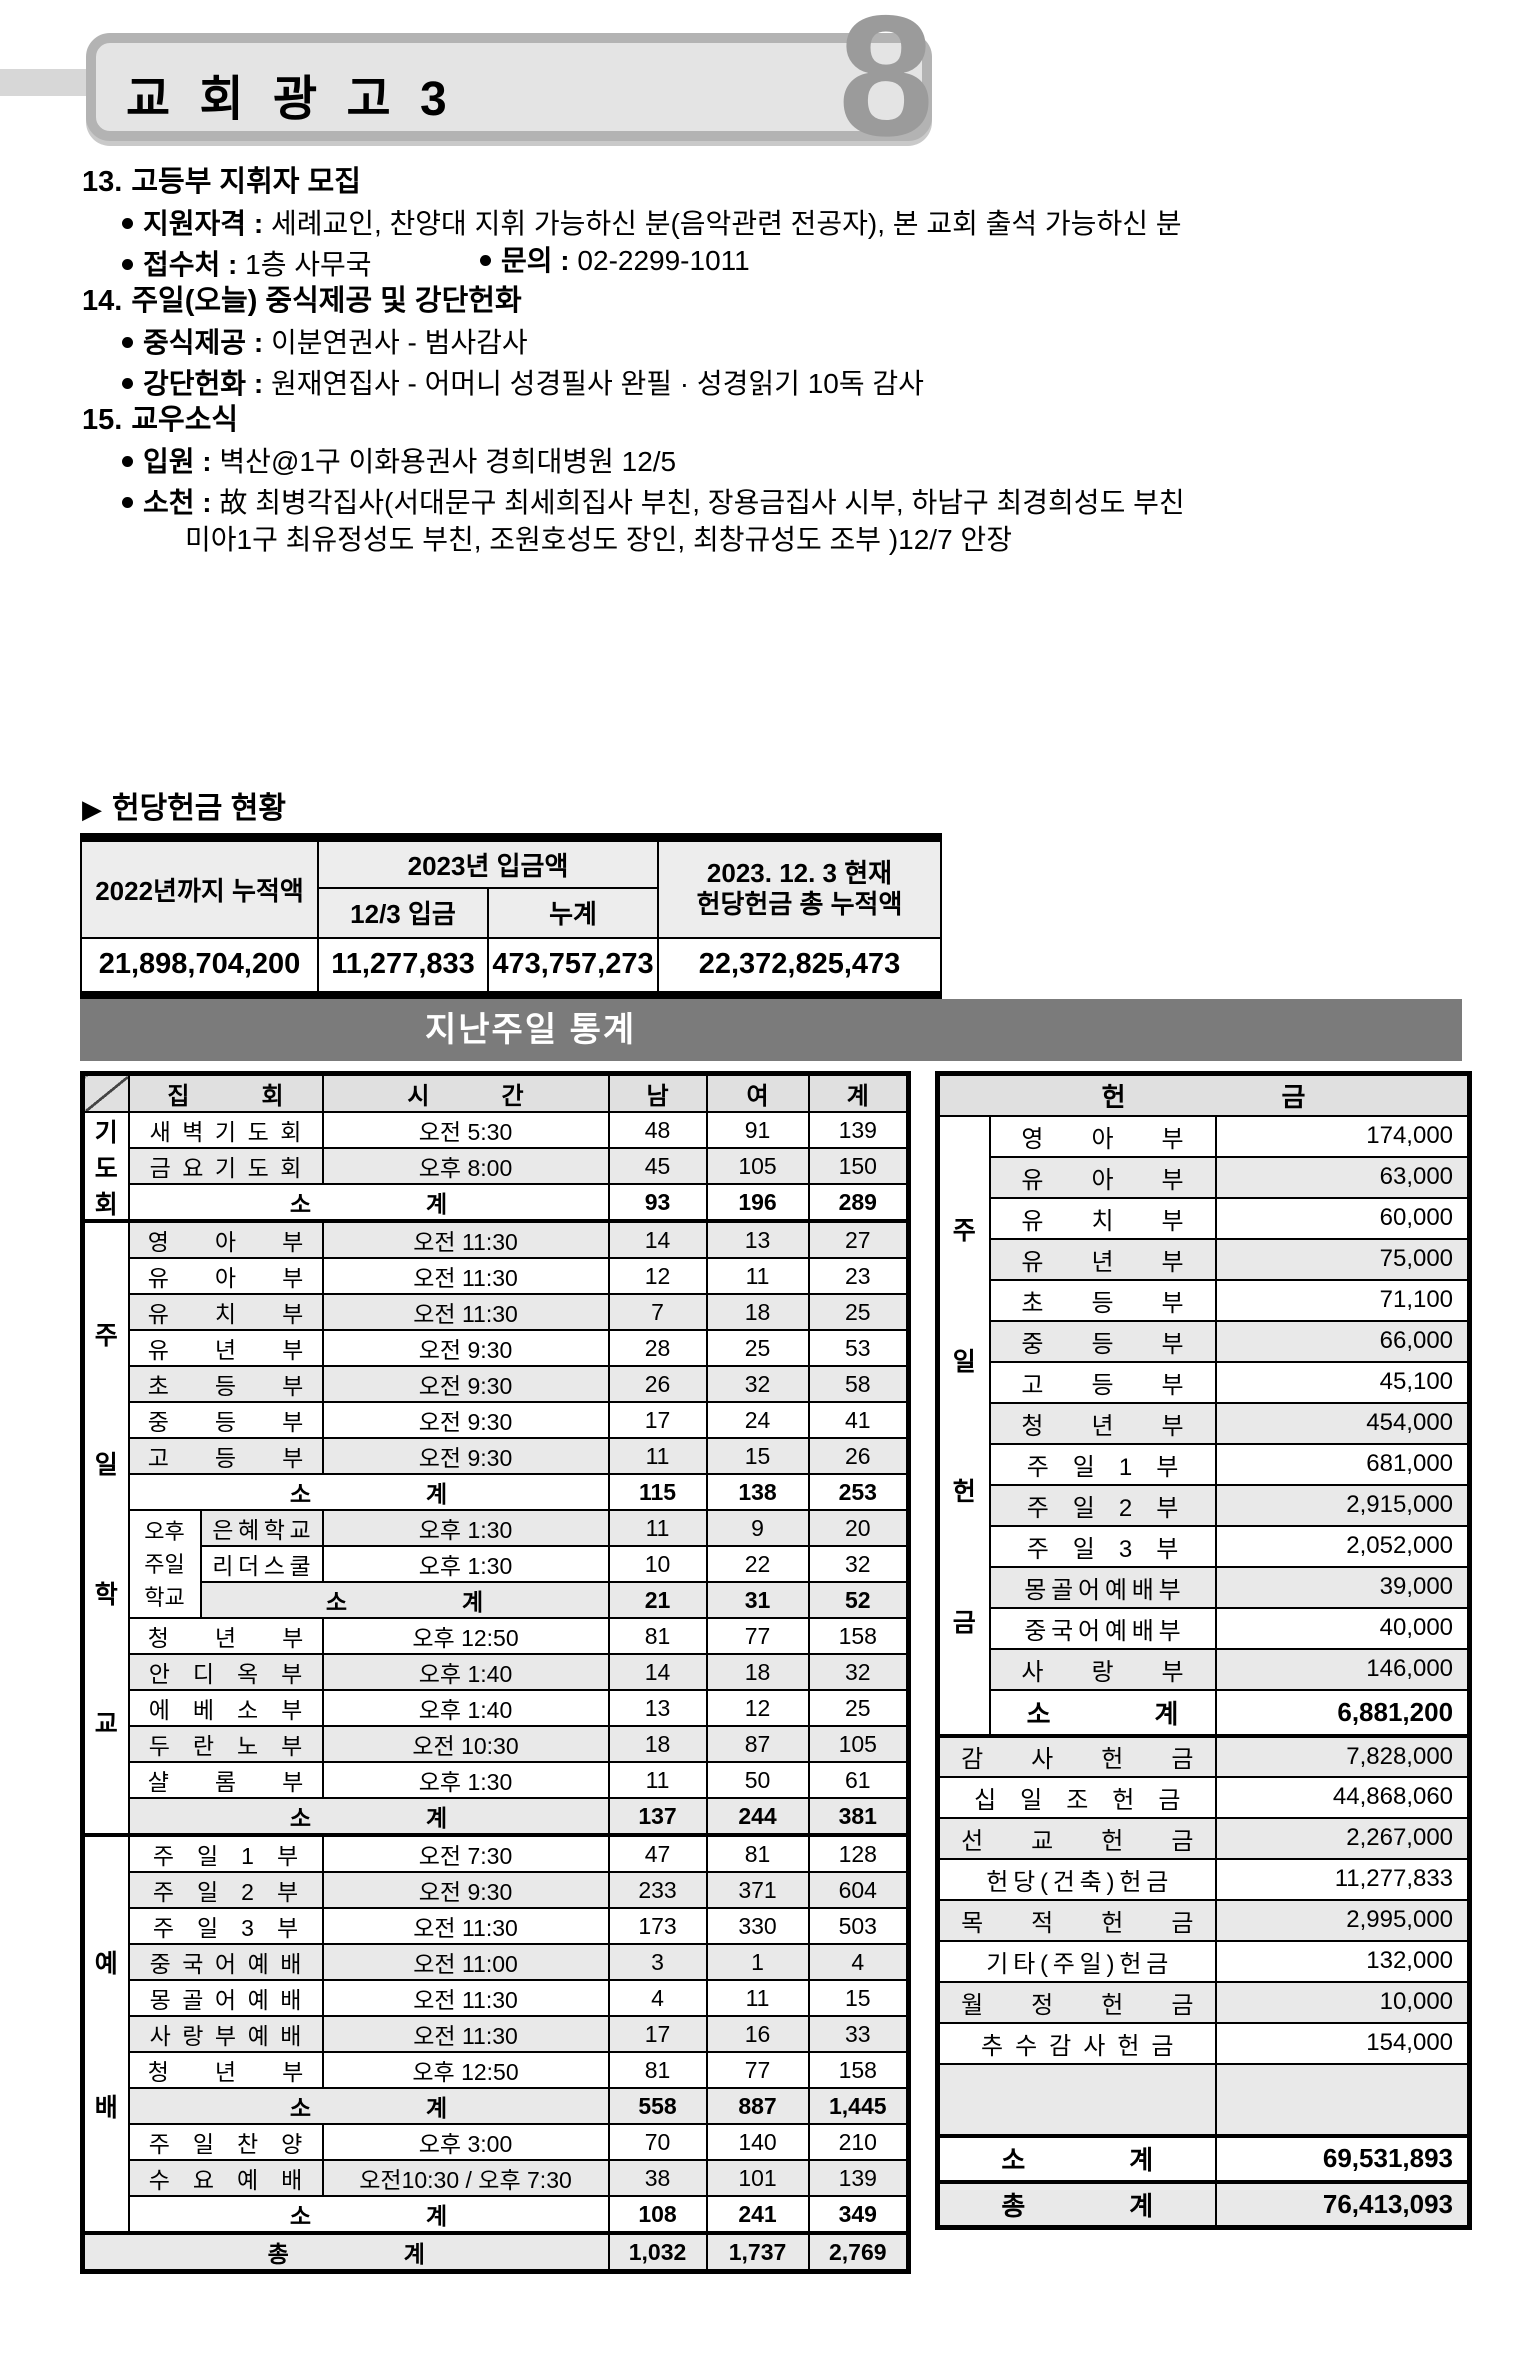 This screenshot has height=2362, width=1535. What do you see at coordinates (782, 420) in the screenshot?
I see `announcement-title: 15. 교우소식` at bounding box center [782, 420].